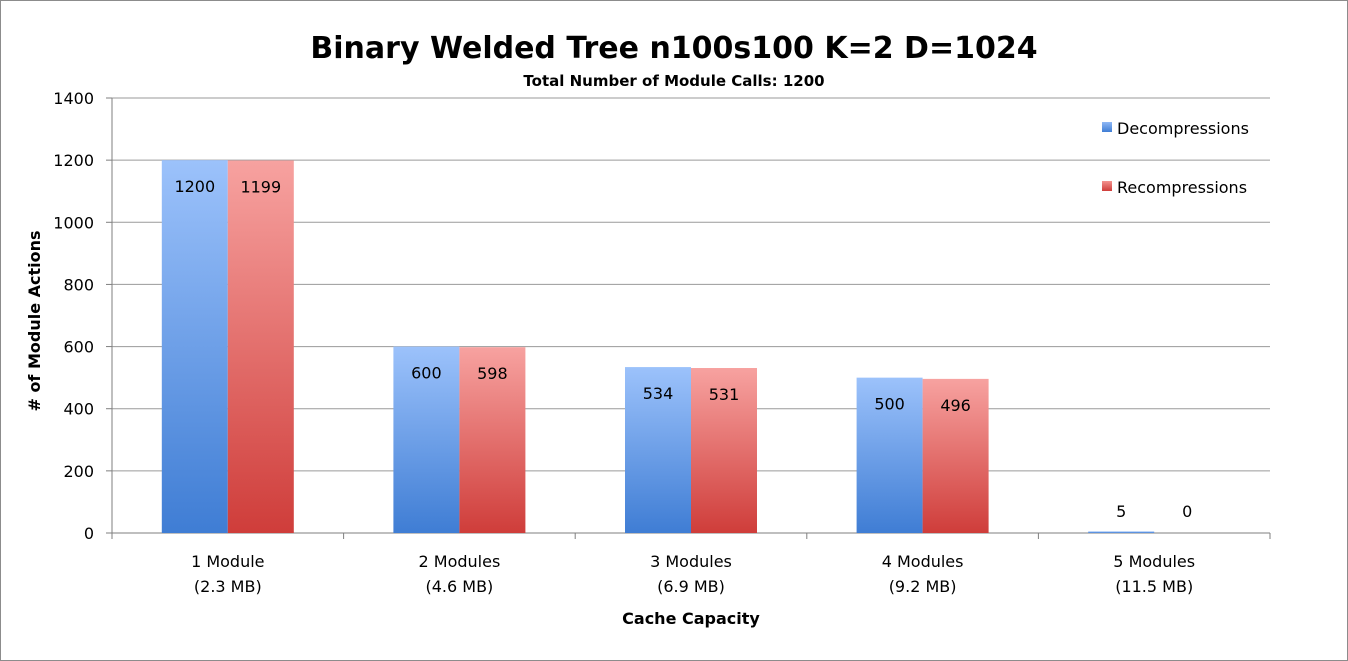 Image resolution: width=1348 pixels, height=661 pixels. Describe the element at coordinates (691, 561) in the screenshot. I see `x-tick-label: 3 Modules` at that location.